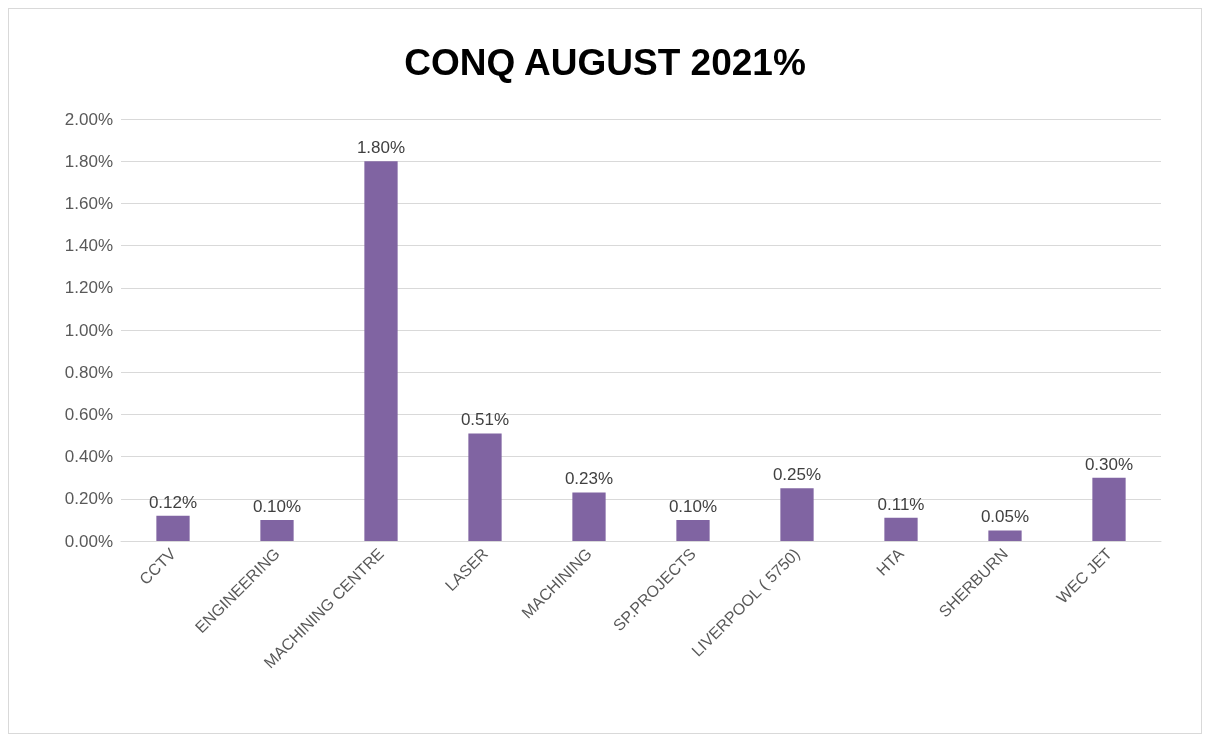 Image resolution: width=1210 pixels, height=742 pixels. What do you see at coordinates (88, 288) in the screenshot?
I see `y-tick-label: 1.20%` at bounding box center [88, 288].